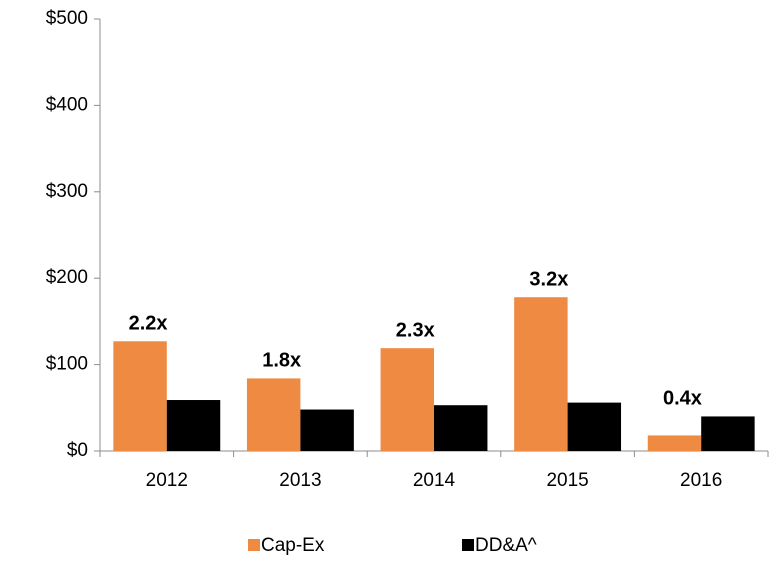  I want to click on y-tick-label: $500, so click(67, 18).